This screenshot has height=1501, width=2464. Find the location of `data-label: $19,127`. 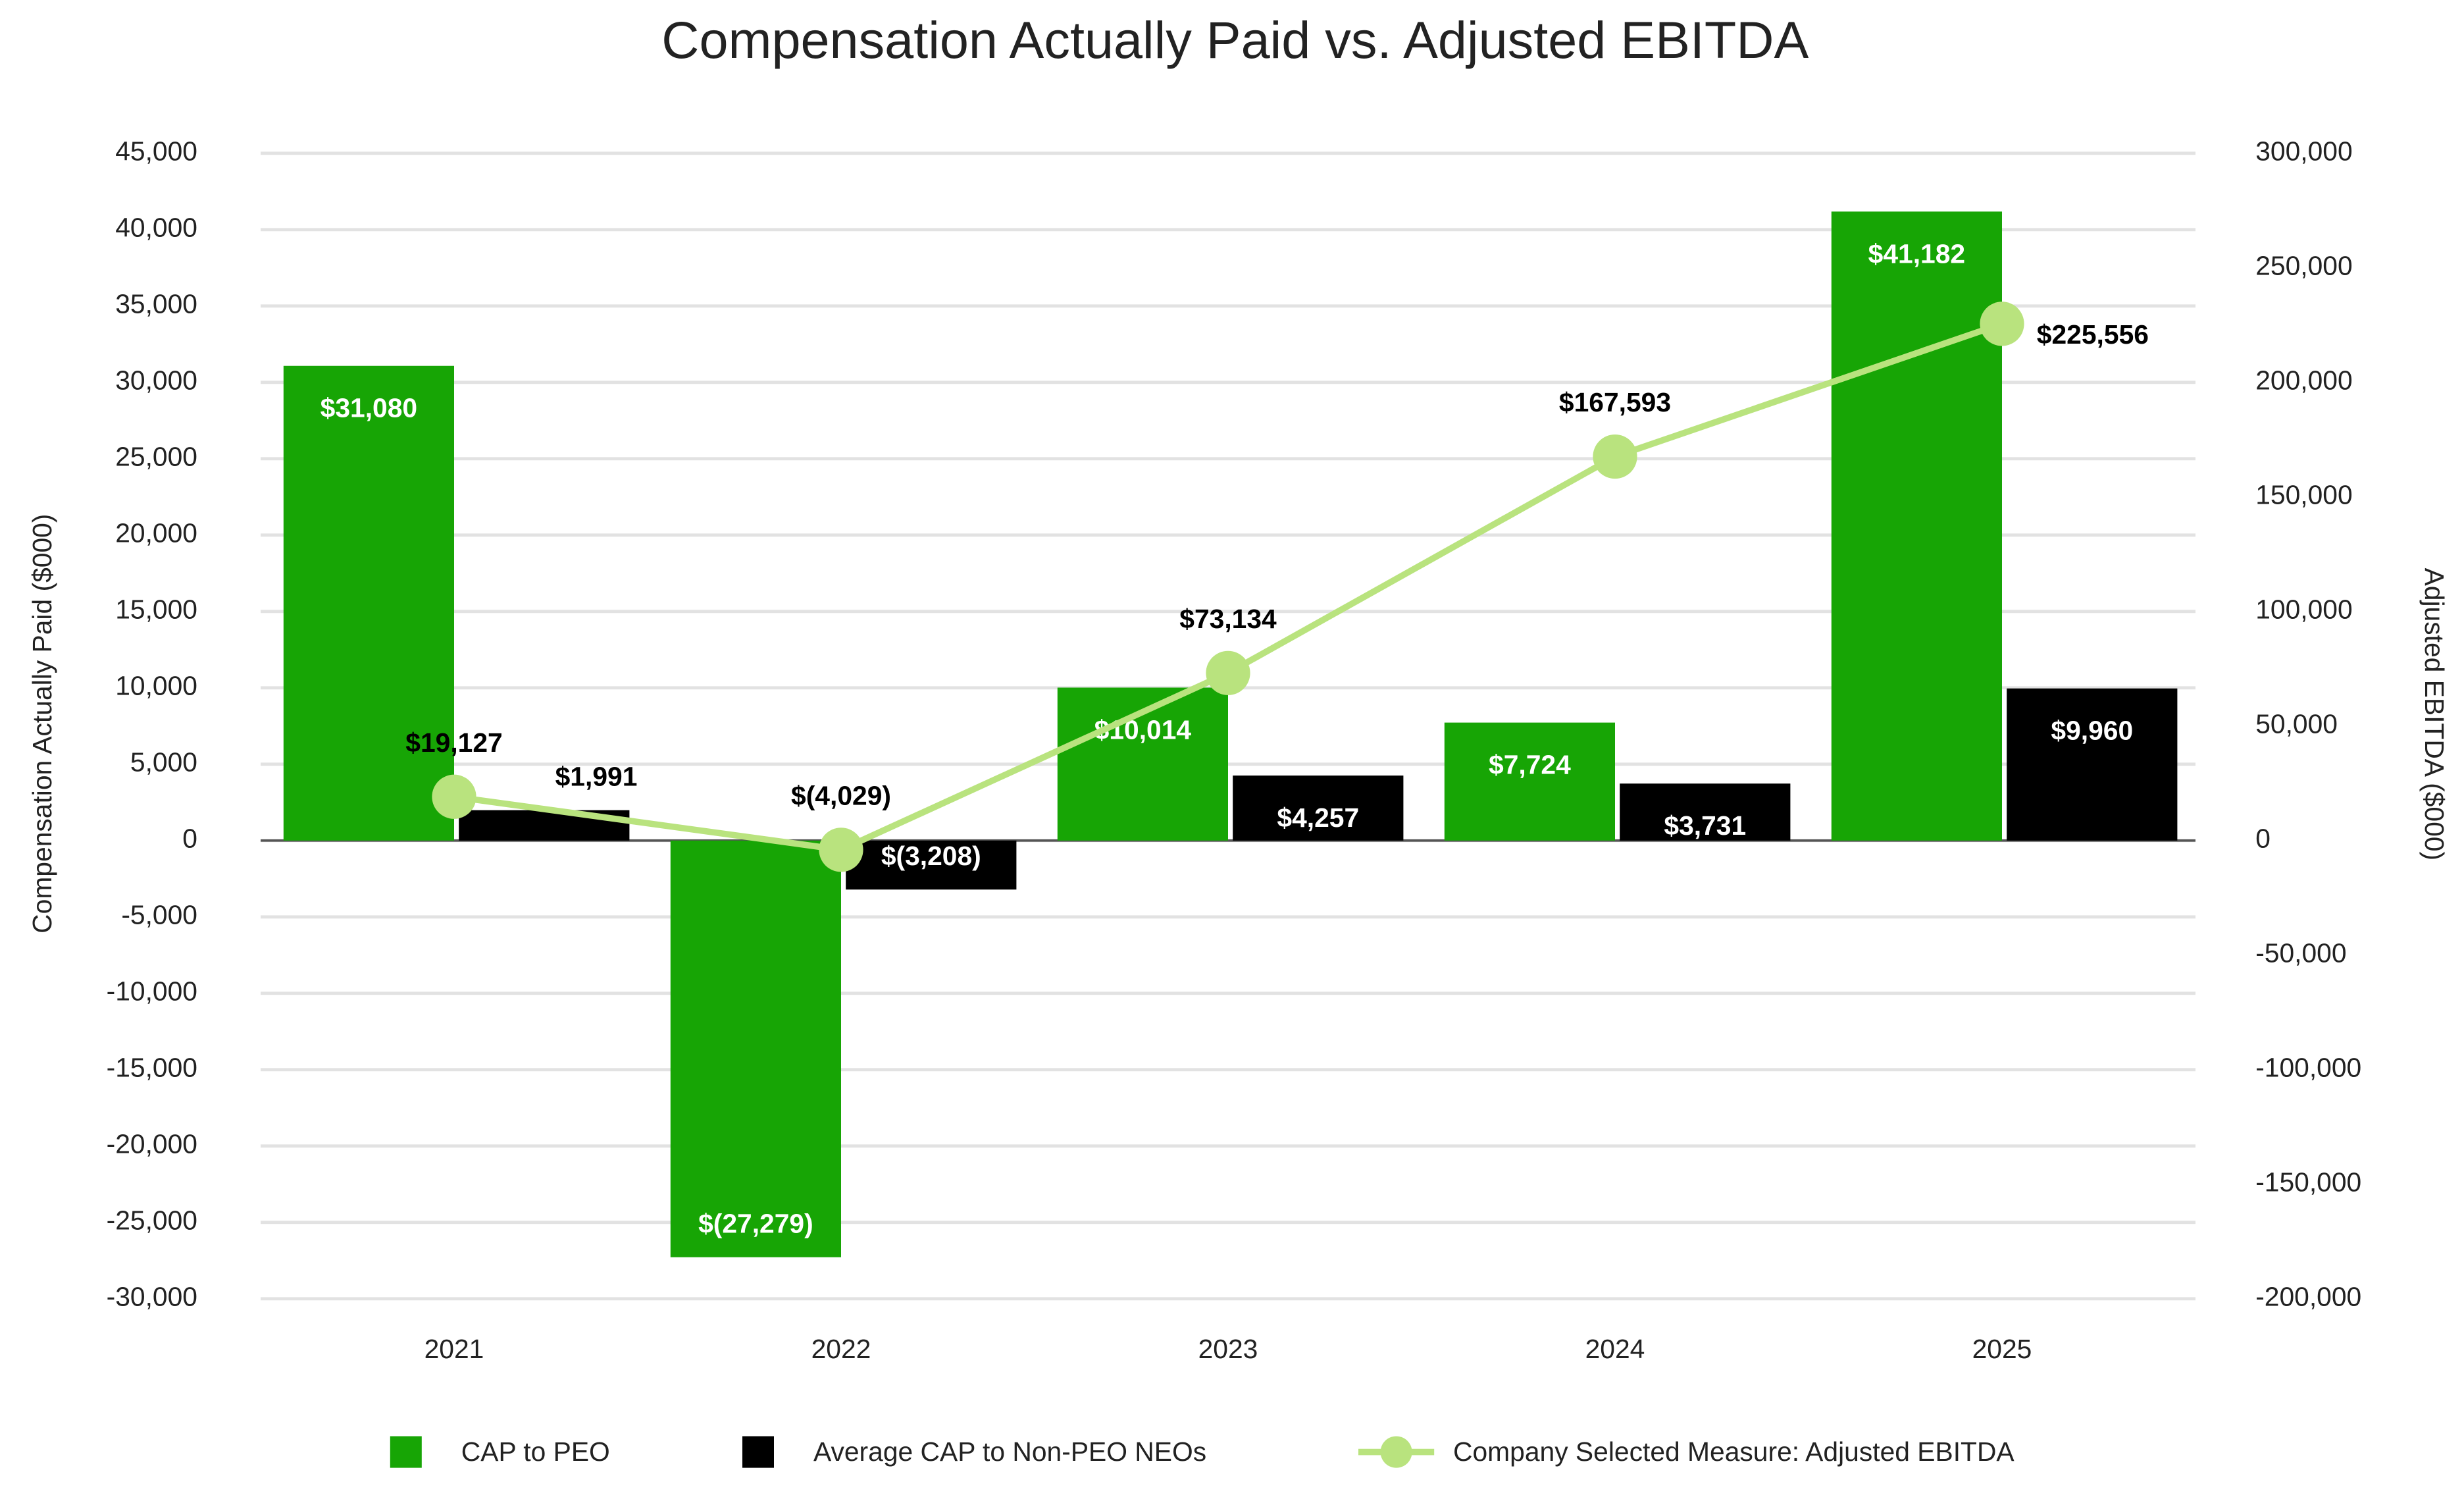

data-label: $19,127 is located at coordinates (453, 742).